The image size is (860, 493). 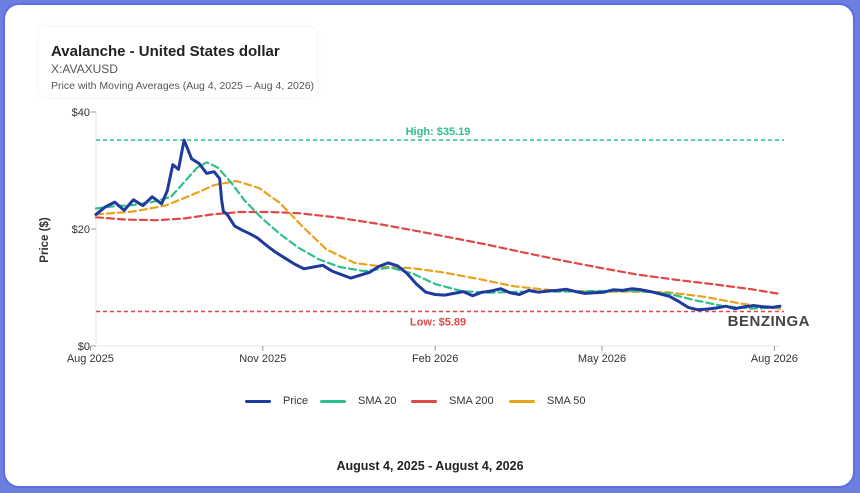 I want to click on x-tick-label: Nov 2025, so click(x=262, y=359).